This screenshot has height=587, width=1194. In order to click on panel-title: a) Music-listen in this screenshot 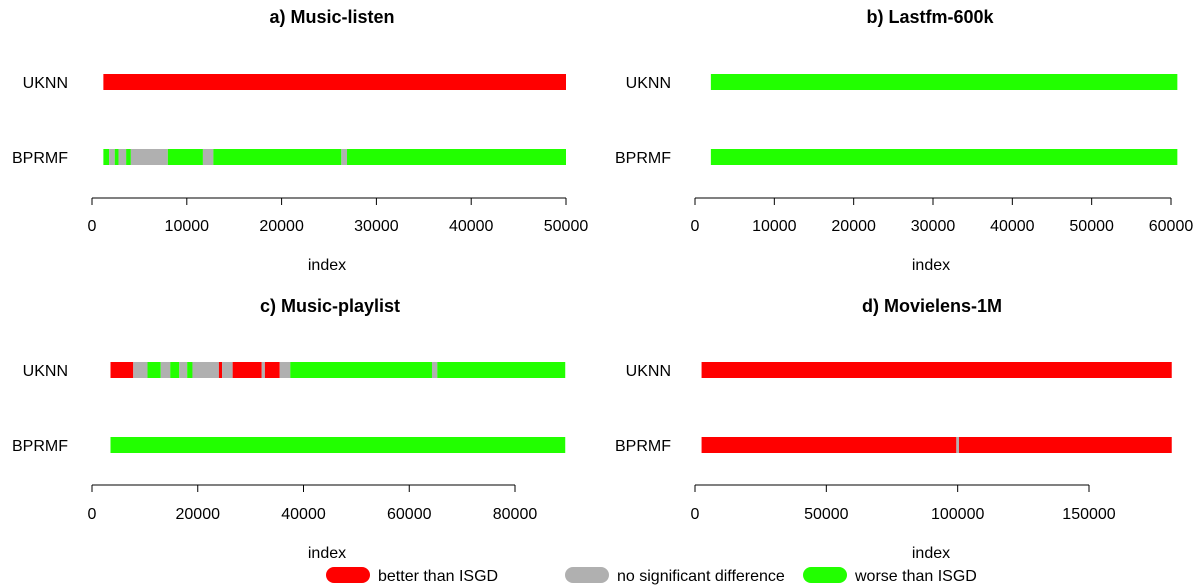, I will do `click(331, 17)`.